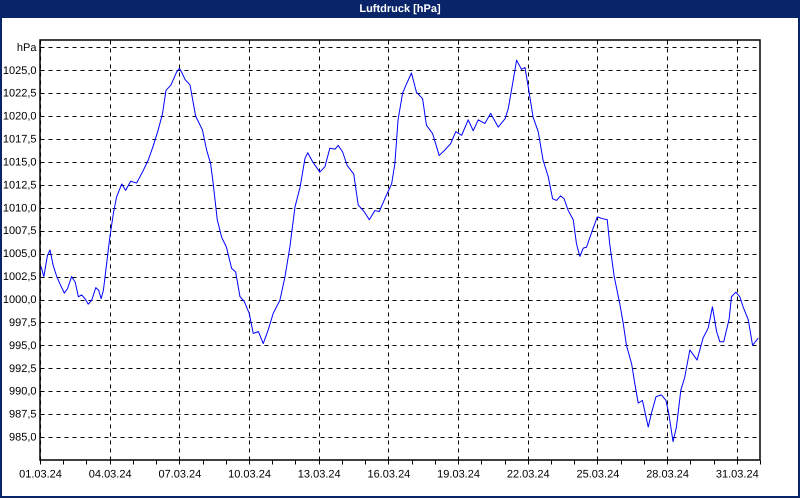  Describe the element at coordinates (19, 277) in the screenshot. I see `y-tick-label: 1002,5` at that location.